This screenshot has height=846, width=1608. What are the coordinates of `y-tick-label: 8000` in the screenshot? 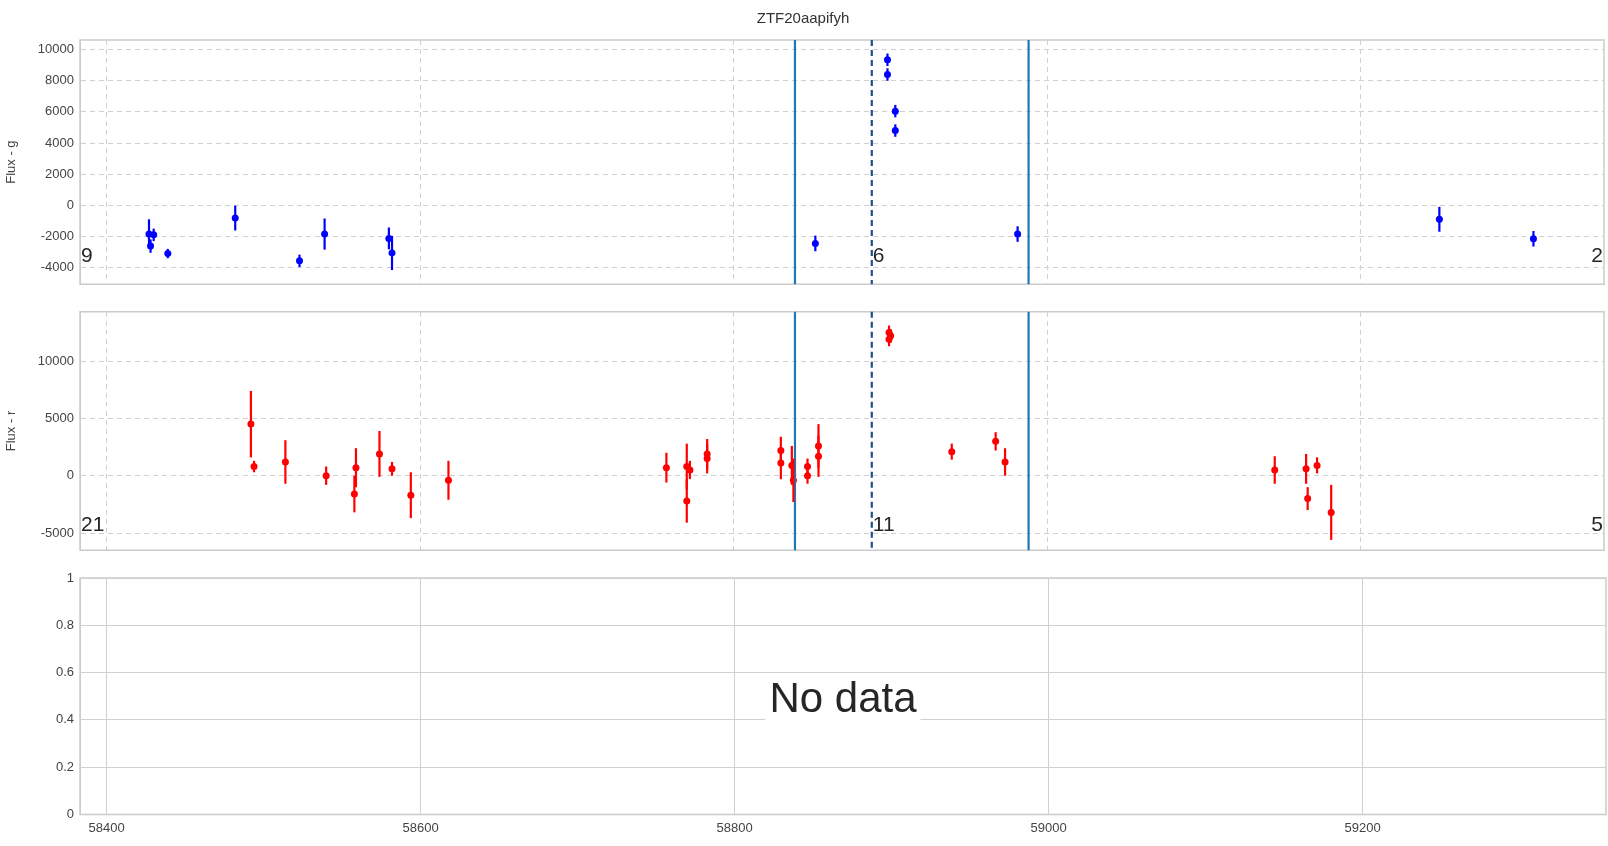 It's located at (59, 80).